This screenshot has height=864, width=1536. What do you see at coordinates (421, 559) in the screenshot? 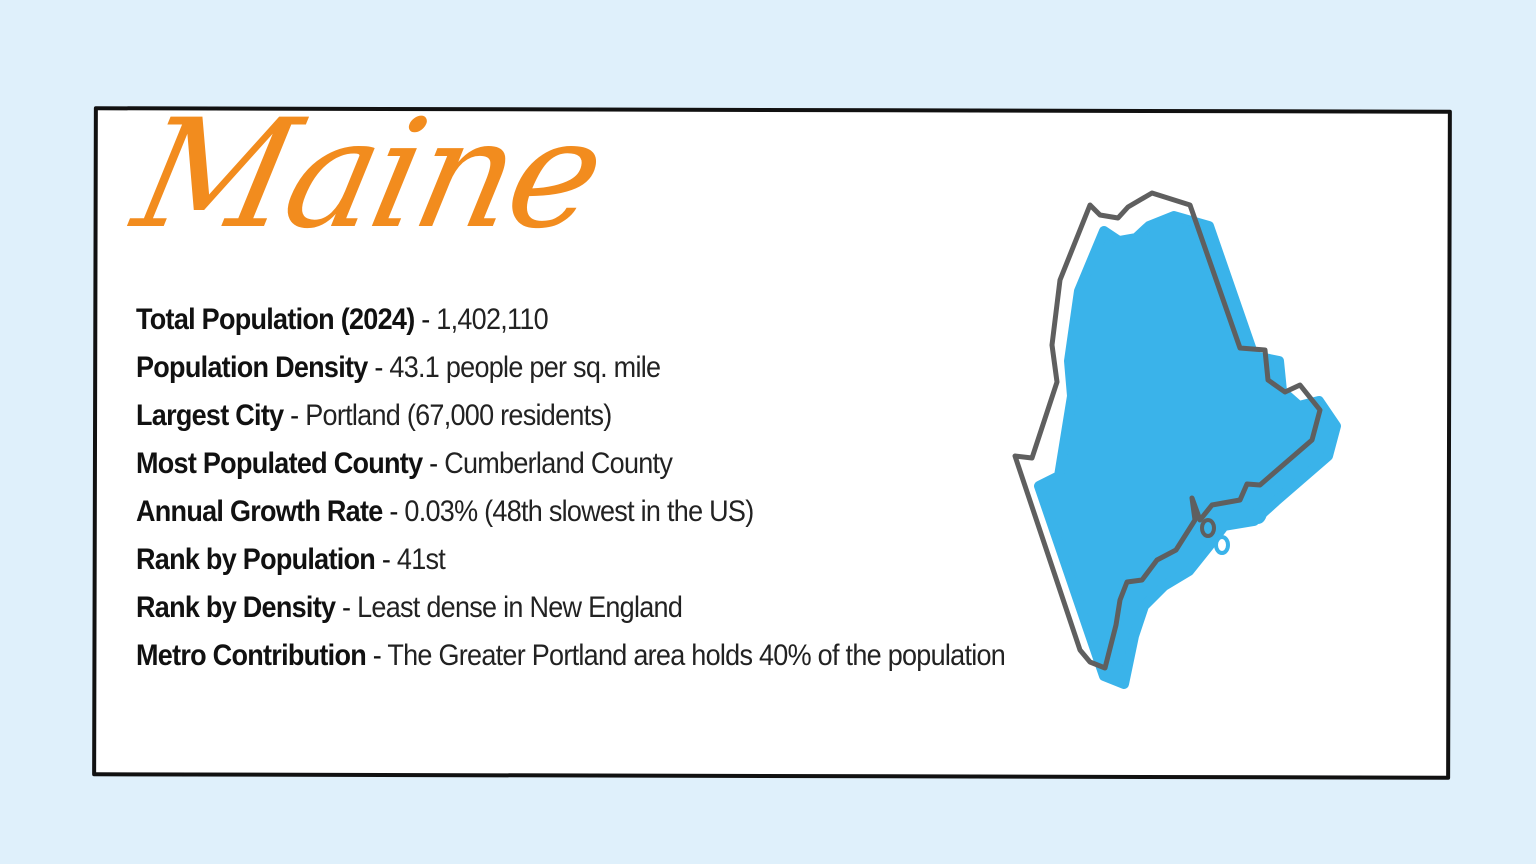
I see `fact-value: 41st` at bounding box center [421, 559].